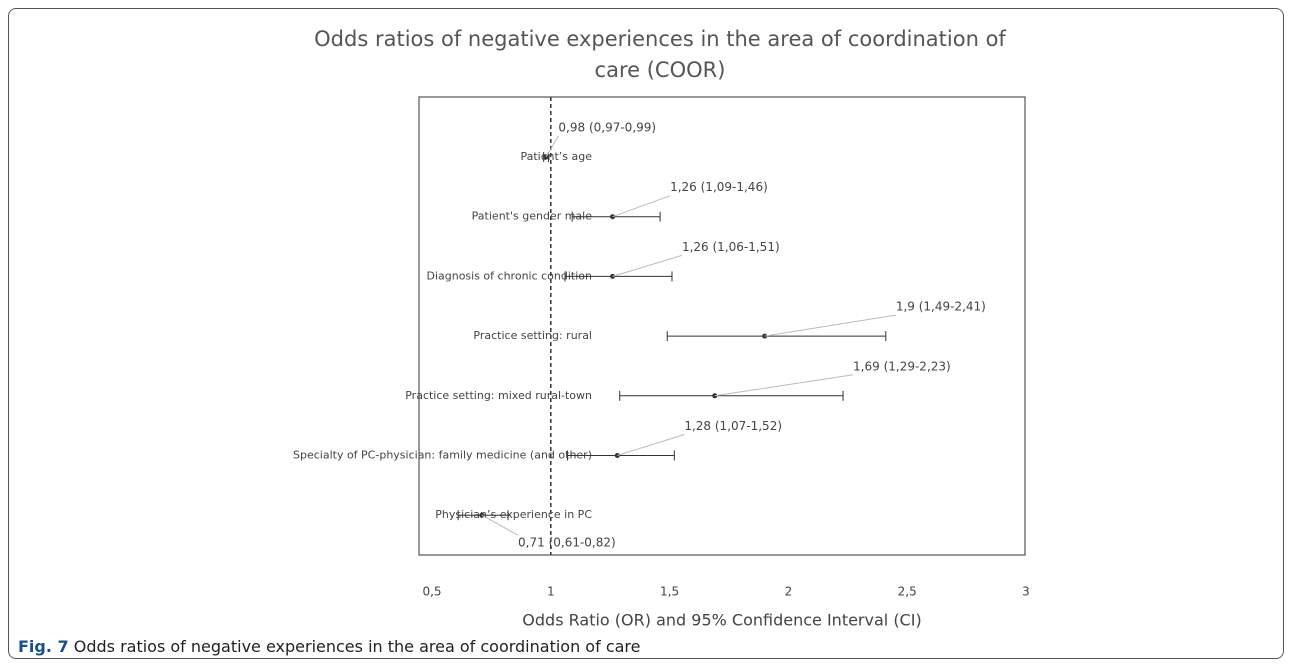 The width and height of the screenshot is (1292, 670). I want to click on y-tick-label: Patient’s age, so click(556, 156).